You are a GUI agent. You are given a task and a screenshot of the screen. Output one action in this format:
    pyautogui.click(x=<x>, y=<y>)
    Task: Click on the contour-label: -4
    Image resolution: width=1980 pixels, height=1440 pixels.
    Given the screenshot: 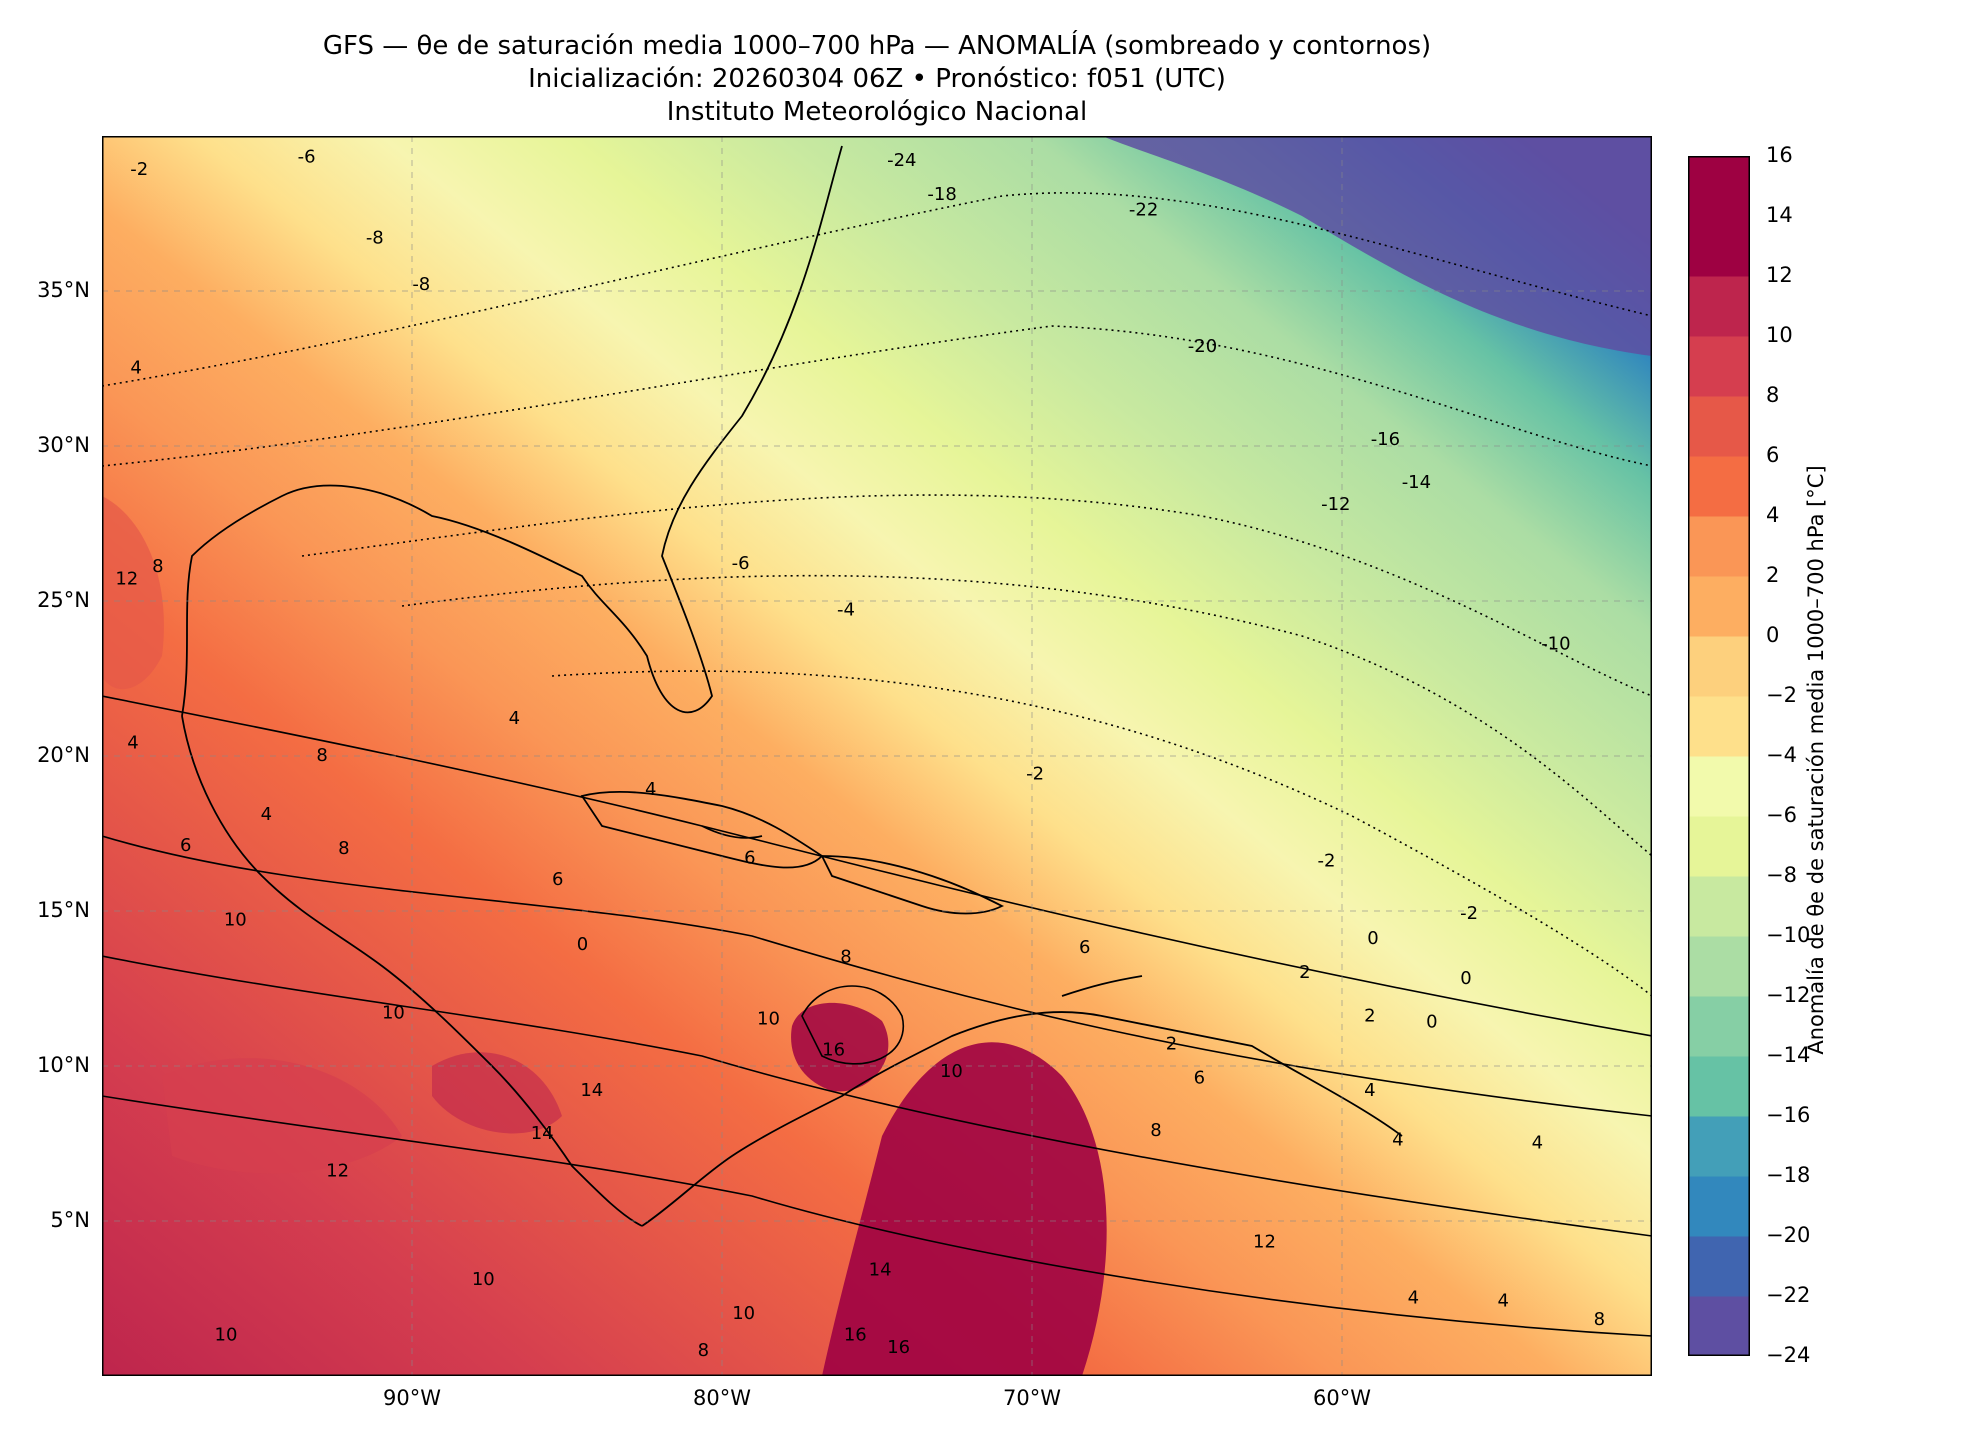 What is the action you would take?
    pyautogui.click(x=846, y=609)
    